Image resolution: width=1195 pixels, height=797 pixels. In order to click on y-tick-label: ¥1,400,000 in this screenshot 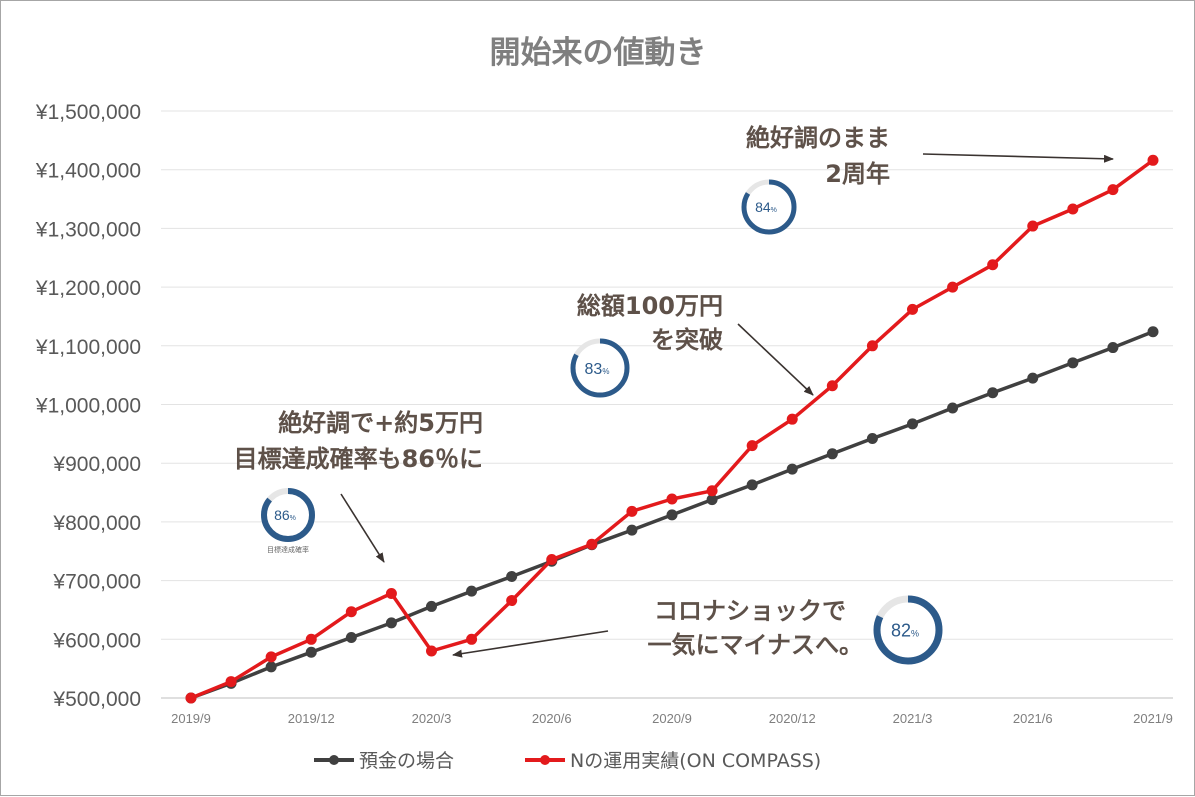, I will do `click(88, 171)`.